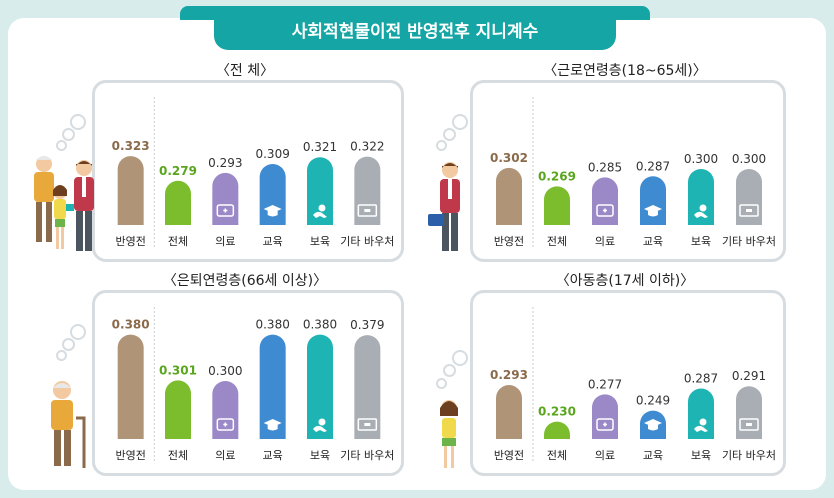  Describe the element at coordinates (449, 434) in the screenshot. I see `child-illustration` at that location.